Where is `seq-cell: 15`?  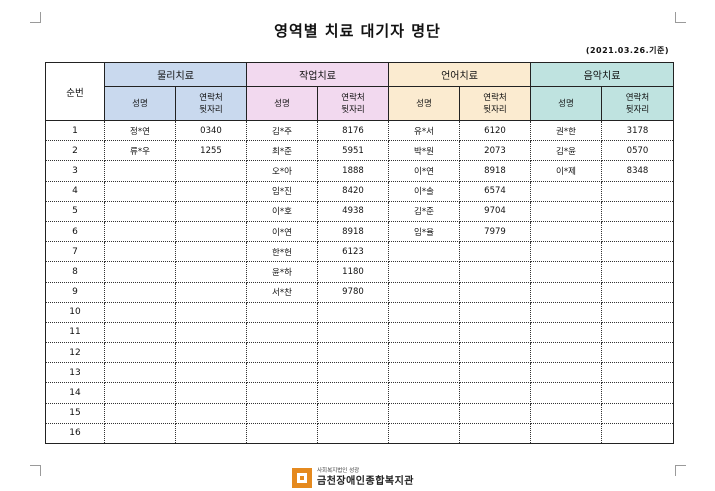 seq-cell: 15 is located at coordinates (75, 413).